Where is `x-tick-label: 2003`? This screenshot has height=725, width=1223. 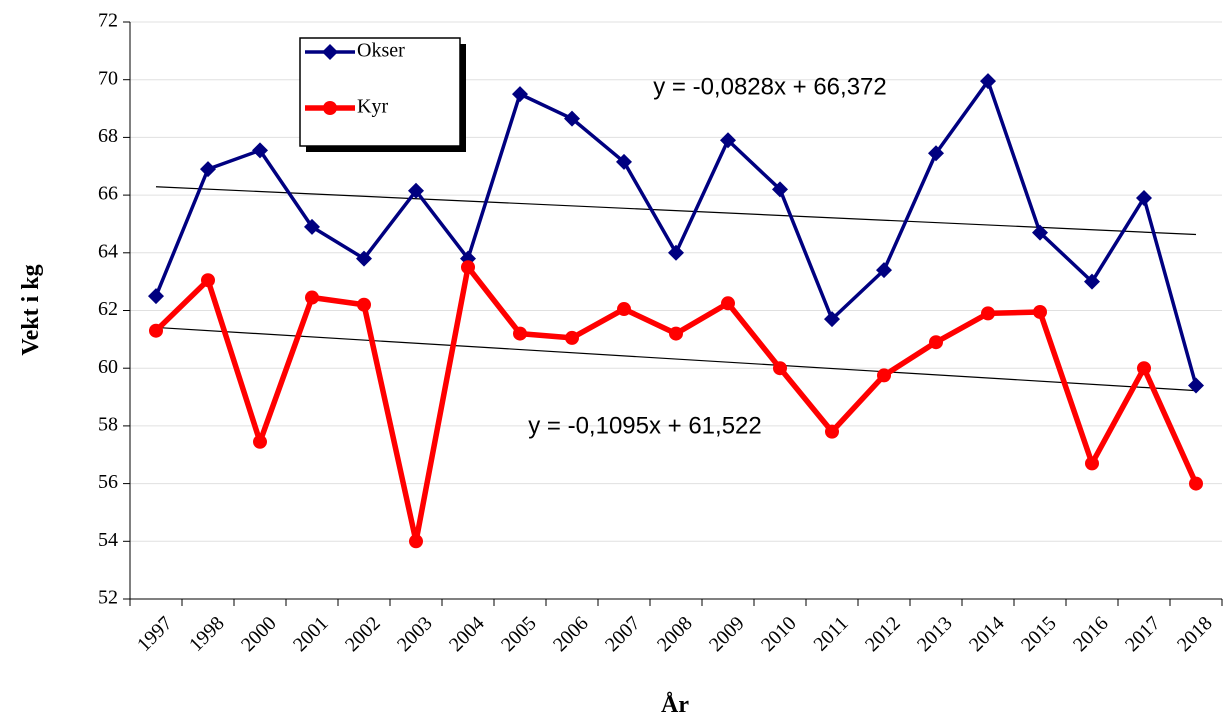 x-tick-label: 2003 is located at coordinates (415, 634).